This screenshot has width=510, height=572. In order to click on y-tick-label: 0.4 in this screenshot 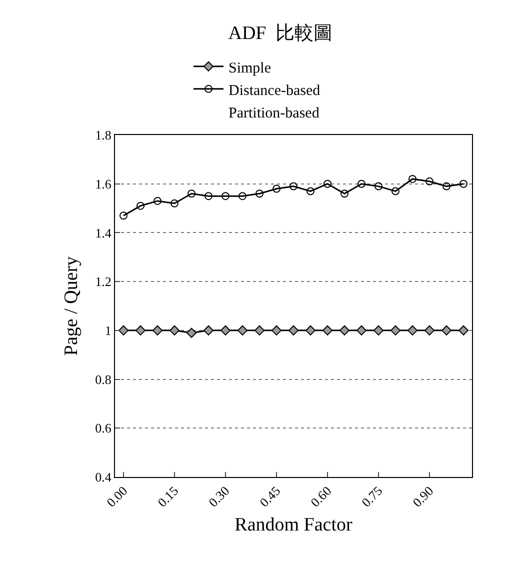, I will do `click(103, 477)`.